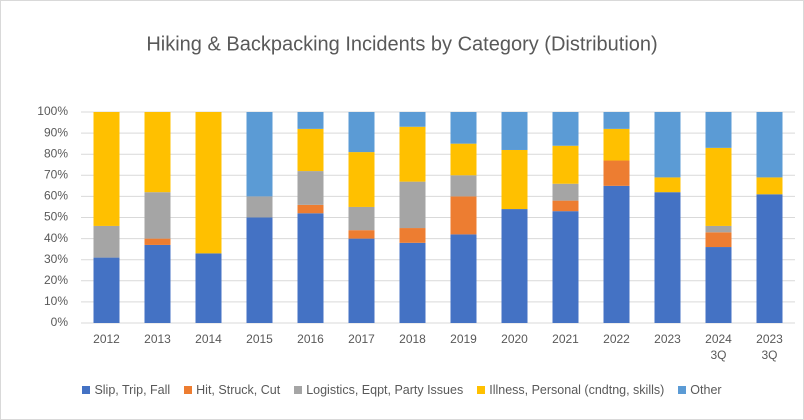  What do you see at coordinates (412, 339) in the screenshot?
I see `x-tick-label: 2018` at bounding box center [412, 339].